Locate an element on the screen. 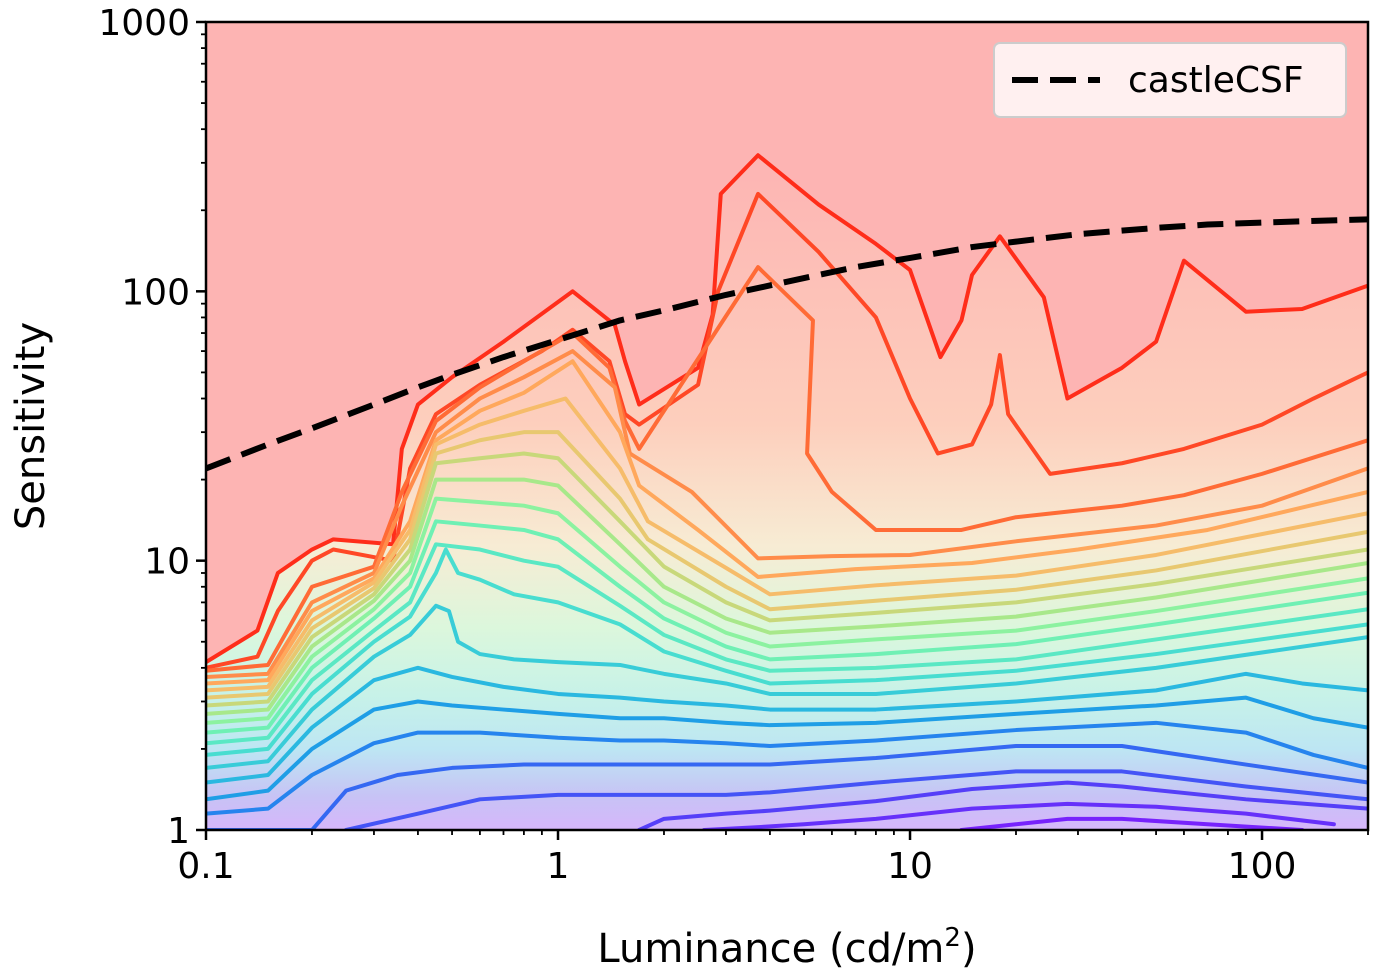 The image size is (1374, 979). x-tick-label: 10 is located at coordinates (910, 866).